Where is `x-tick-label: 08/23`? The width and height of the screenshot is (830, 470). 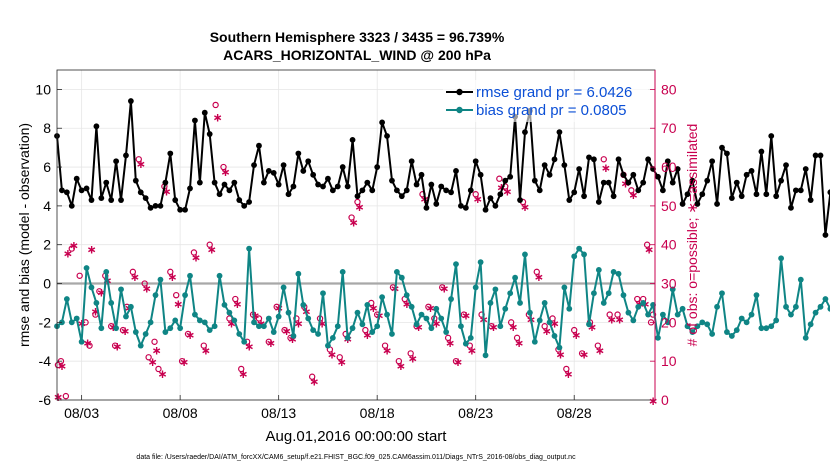
x-tick-label: 08/23 is located at coordinates (475, 413).